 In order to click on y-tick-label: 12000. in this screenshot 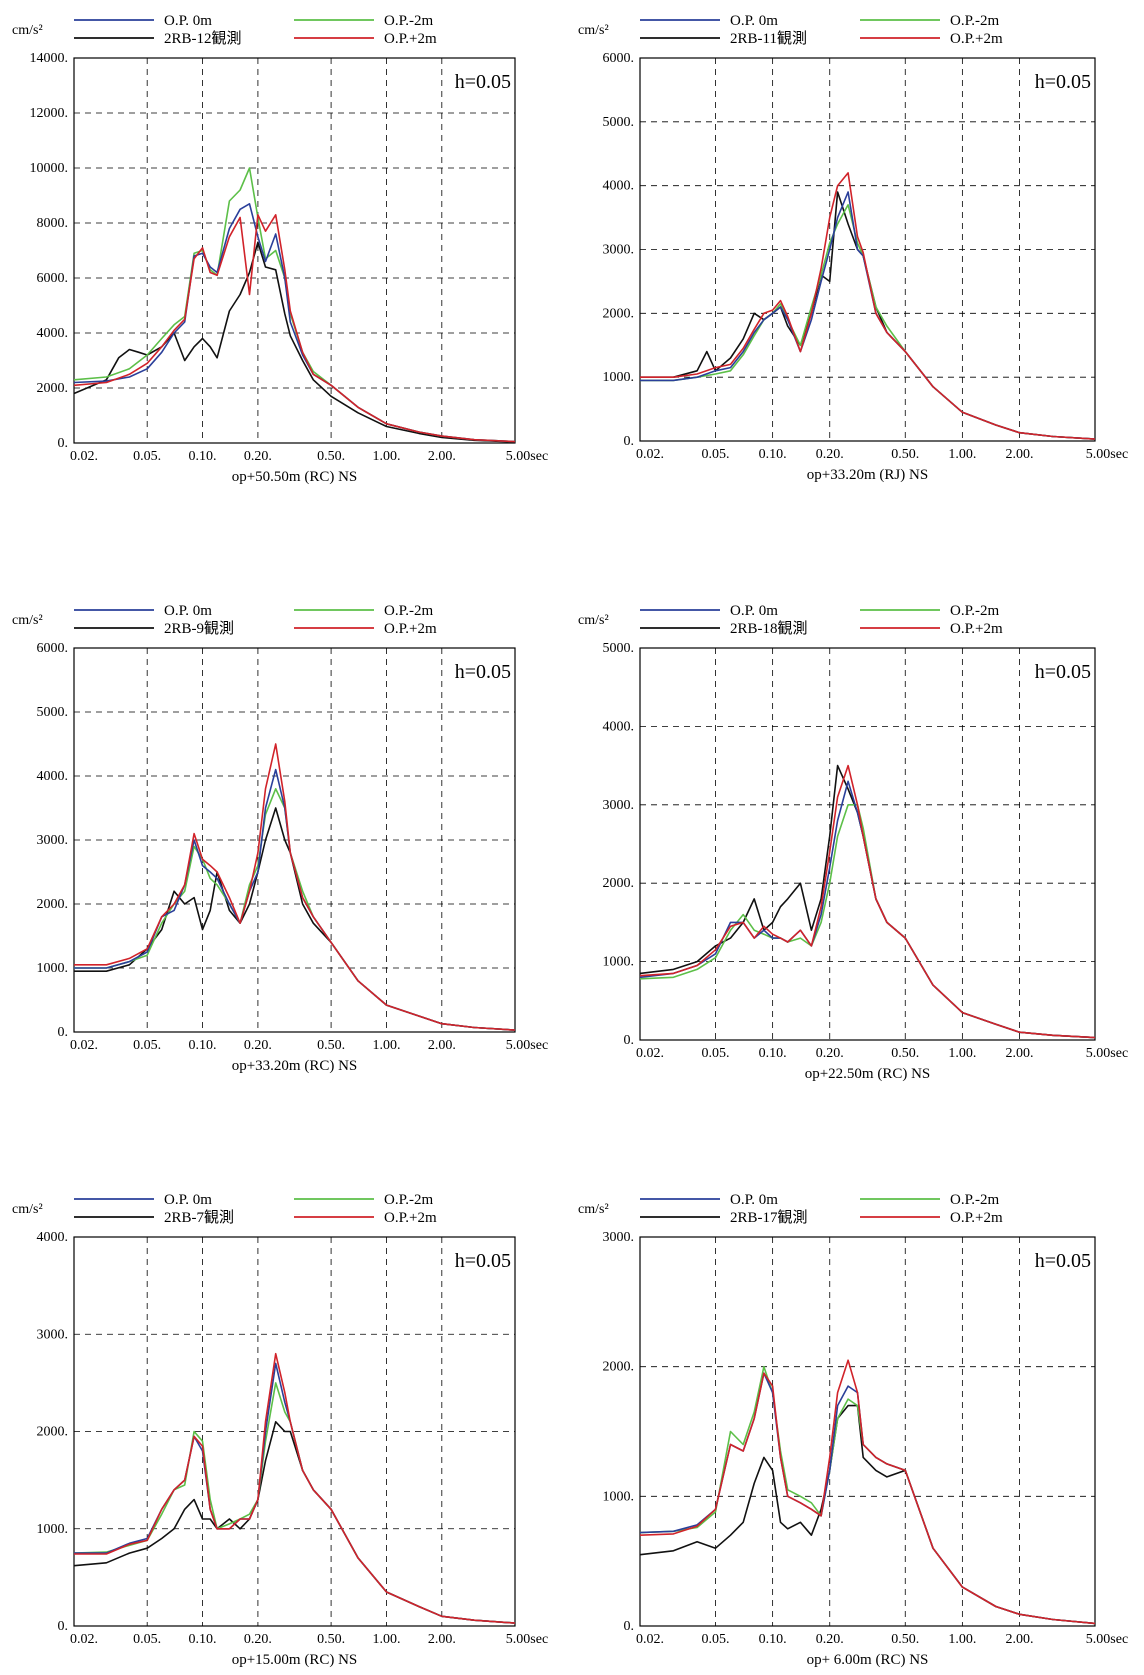, I will do `click(49, 113)`.